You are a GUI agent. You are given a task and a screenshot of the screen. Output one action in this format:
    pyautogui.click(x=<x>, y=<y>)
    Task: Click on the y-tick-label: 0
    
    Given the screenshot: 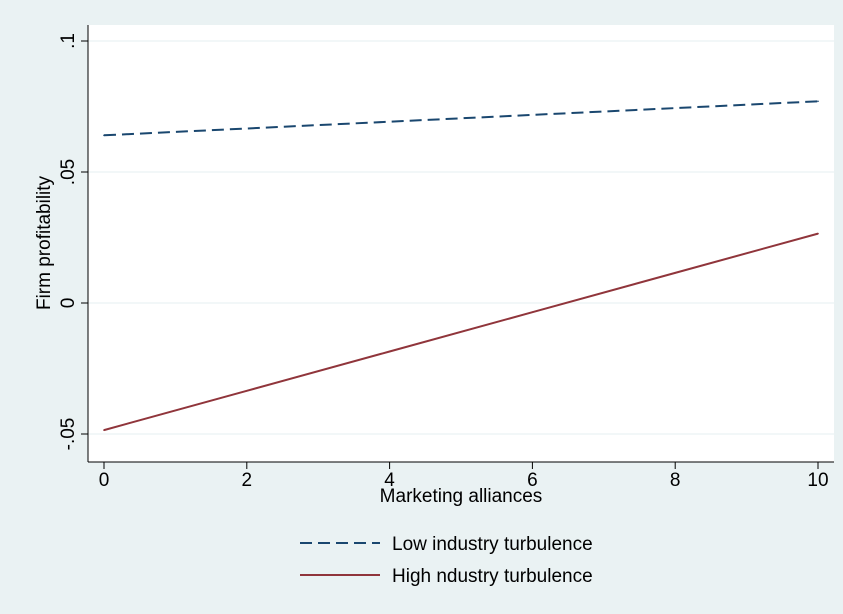 What is the action you would take?
    pyautogui.click(x=68, y=303)
    